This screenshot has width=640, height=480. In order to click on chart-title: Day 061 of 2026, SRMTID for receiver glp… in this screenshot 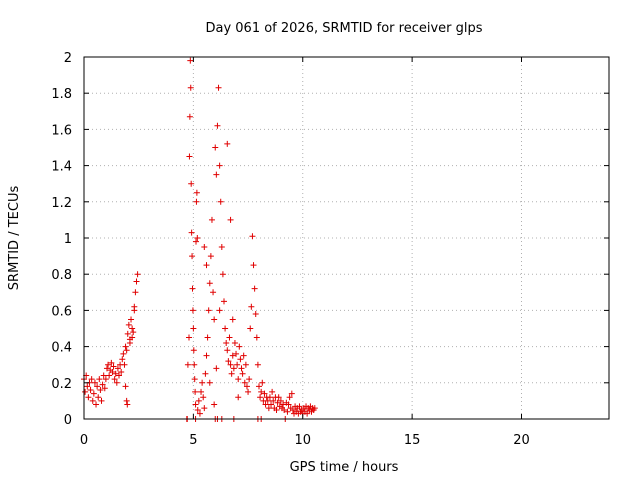, I will do `click(343, 28)`.